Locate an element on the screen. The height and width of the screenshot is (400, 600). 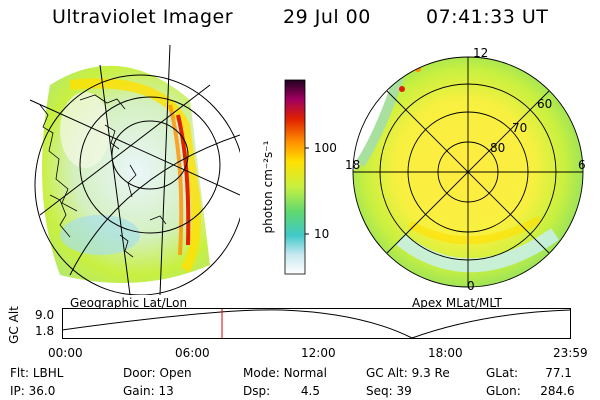
status-ip: IP: 36.0 is located at coordinates (33, 391).